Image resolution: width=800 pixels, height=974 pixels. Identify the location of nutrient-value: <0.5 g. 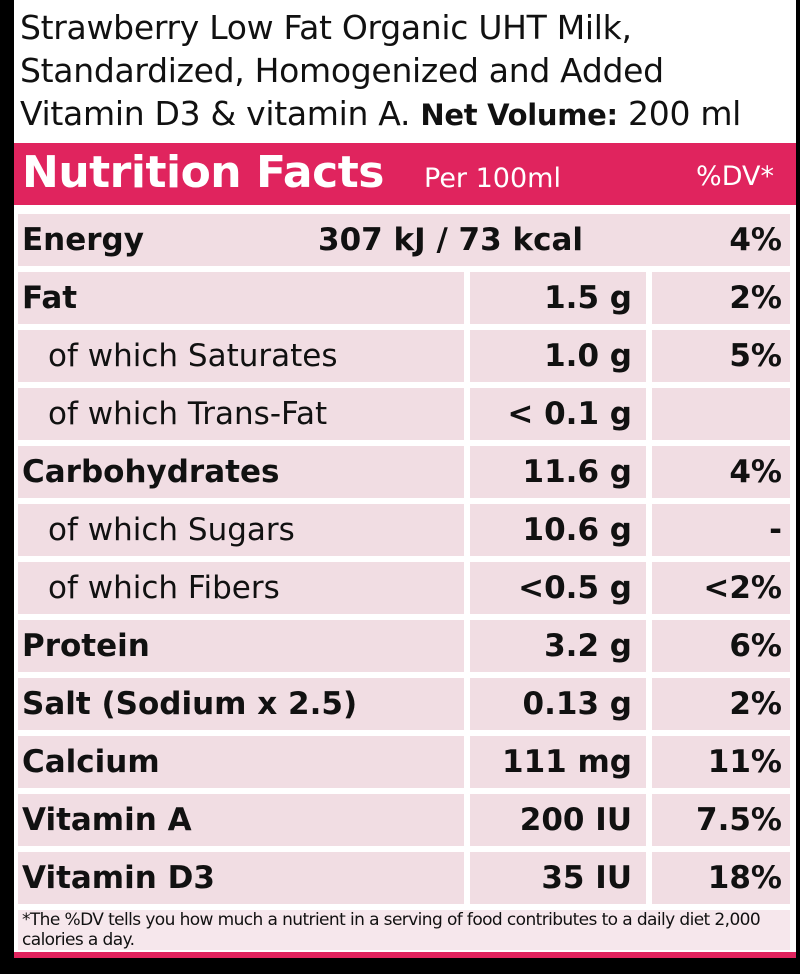
(558, 588).